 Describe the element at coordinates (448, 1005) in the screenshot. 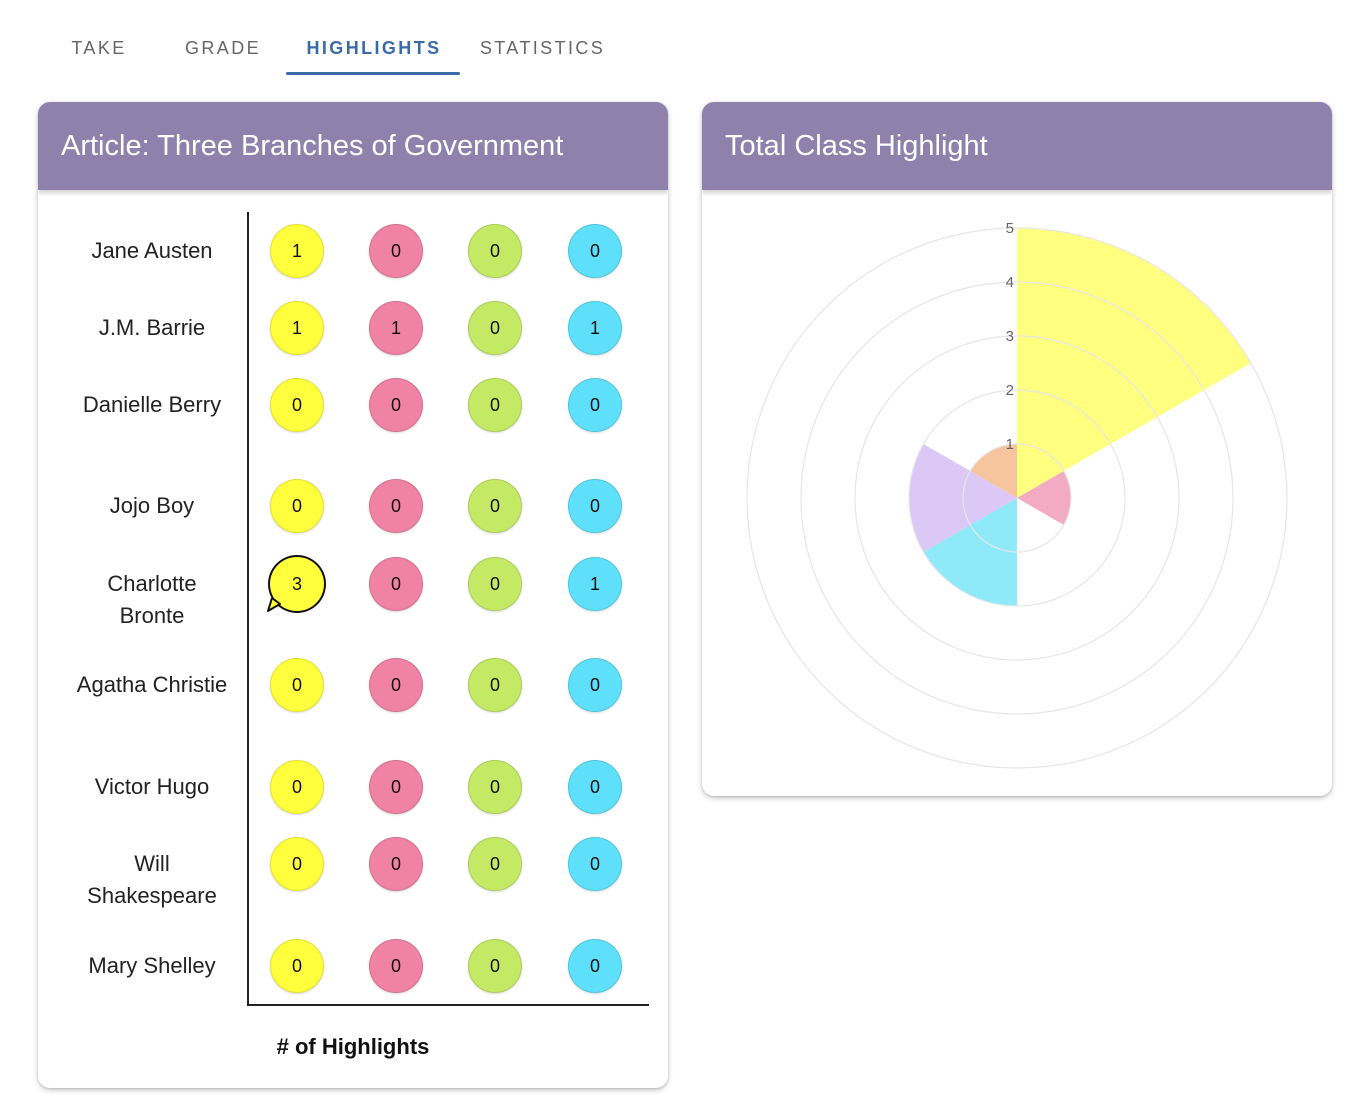

I see `x-axis-line` at that location.